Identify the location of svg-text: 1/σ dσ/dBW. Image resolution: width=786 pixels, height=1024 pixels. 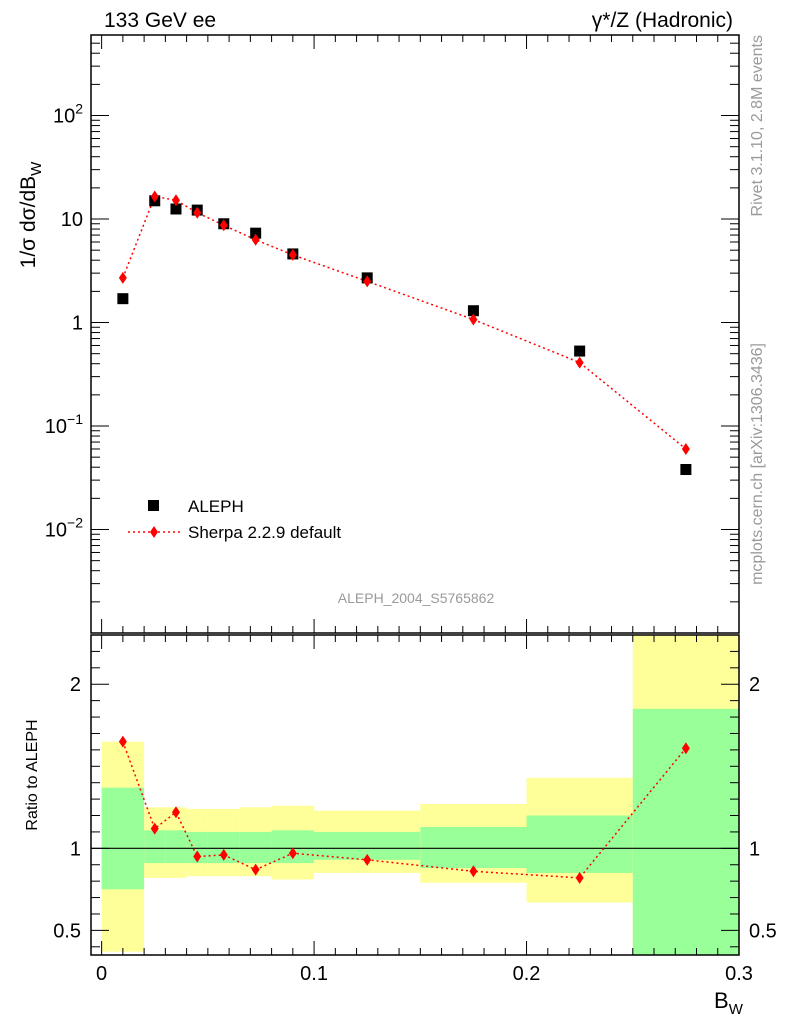
(31, 214).